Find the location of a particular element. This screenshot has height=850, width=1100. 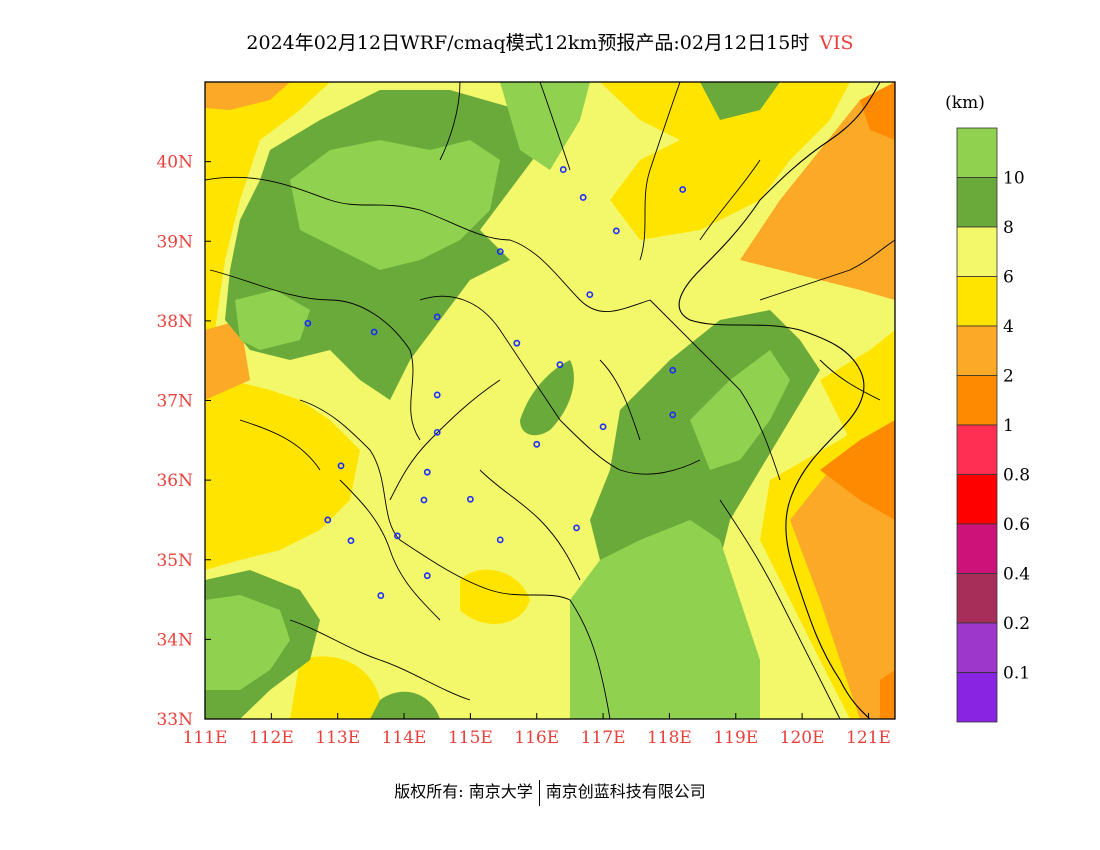

vis-field-2-4-west is located at coordinates (227, 360).